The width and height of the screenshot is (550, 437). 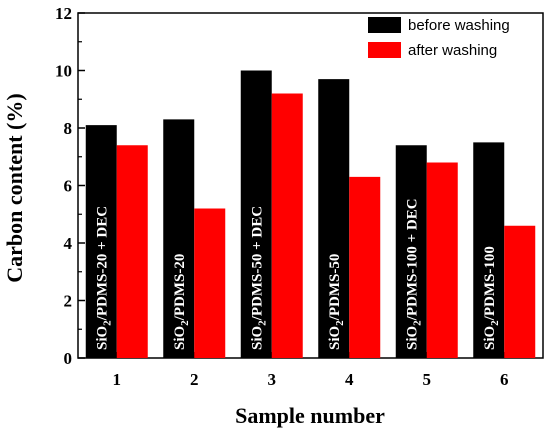 What do you see at coordinates (310, 415) in the screenshot?
I see `x-axis-title: Sample number` at bounding box center [310, 415].